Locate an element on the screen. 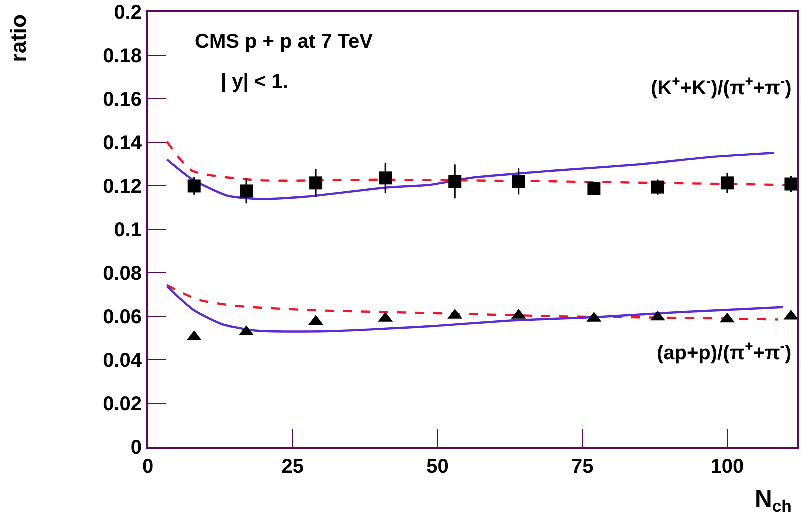 The width and height of the screenshot is (801, 531). y-tick-label: 0.08 is located at coordinates (122, 274).